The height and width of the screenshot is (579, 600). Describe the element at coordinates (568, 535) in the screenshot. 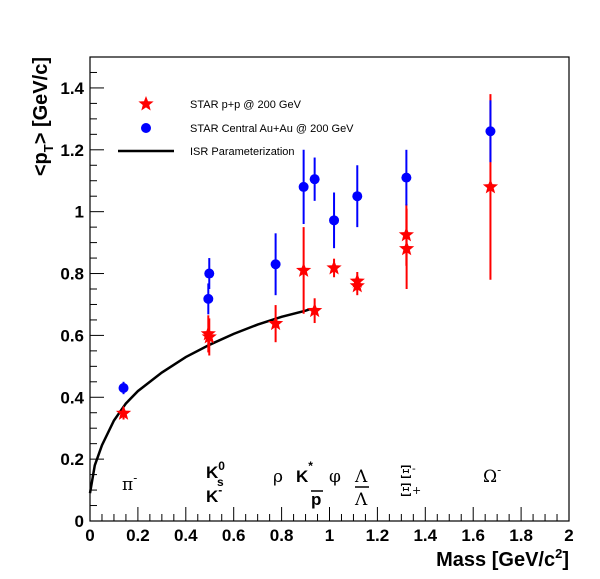

I see `x-tick-label: 2` at that location.